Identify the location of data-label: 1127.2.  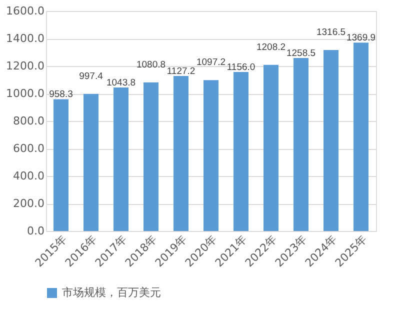
(181, 72).